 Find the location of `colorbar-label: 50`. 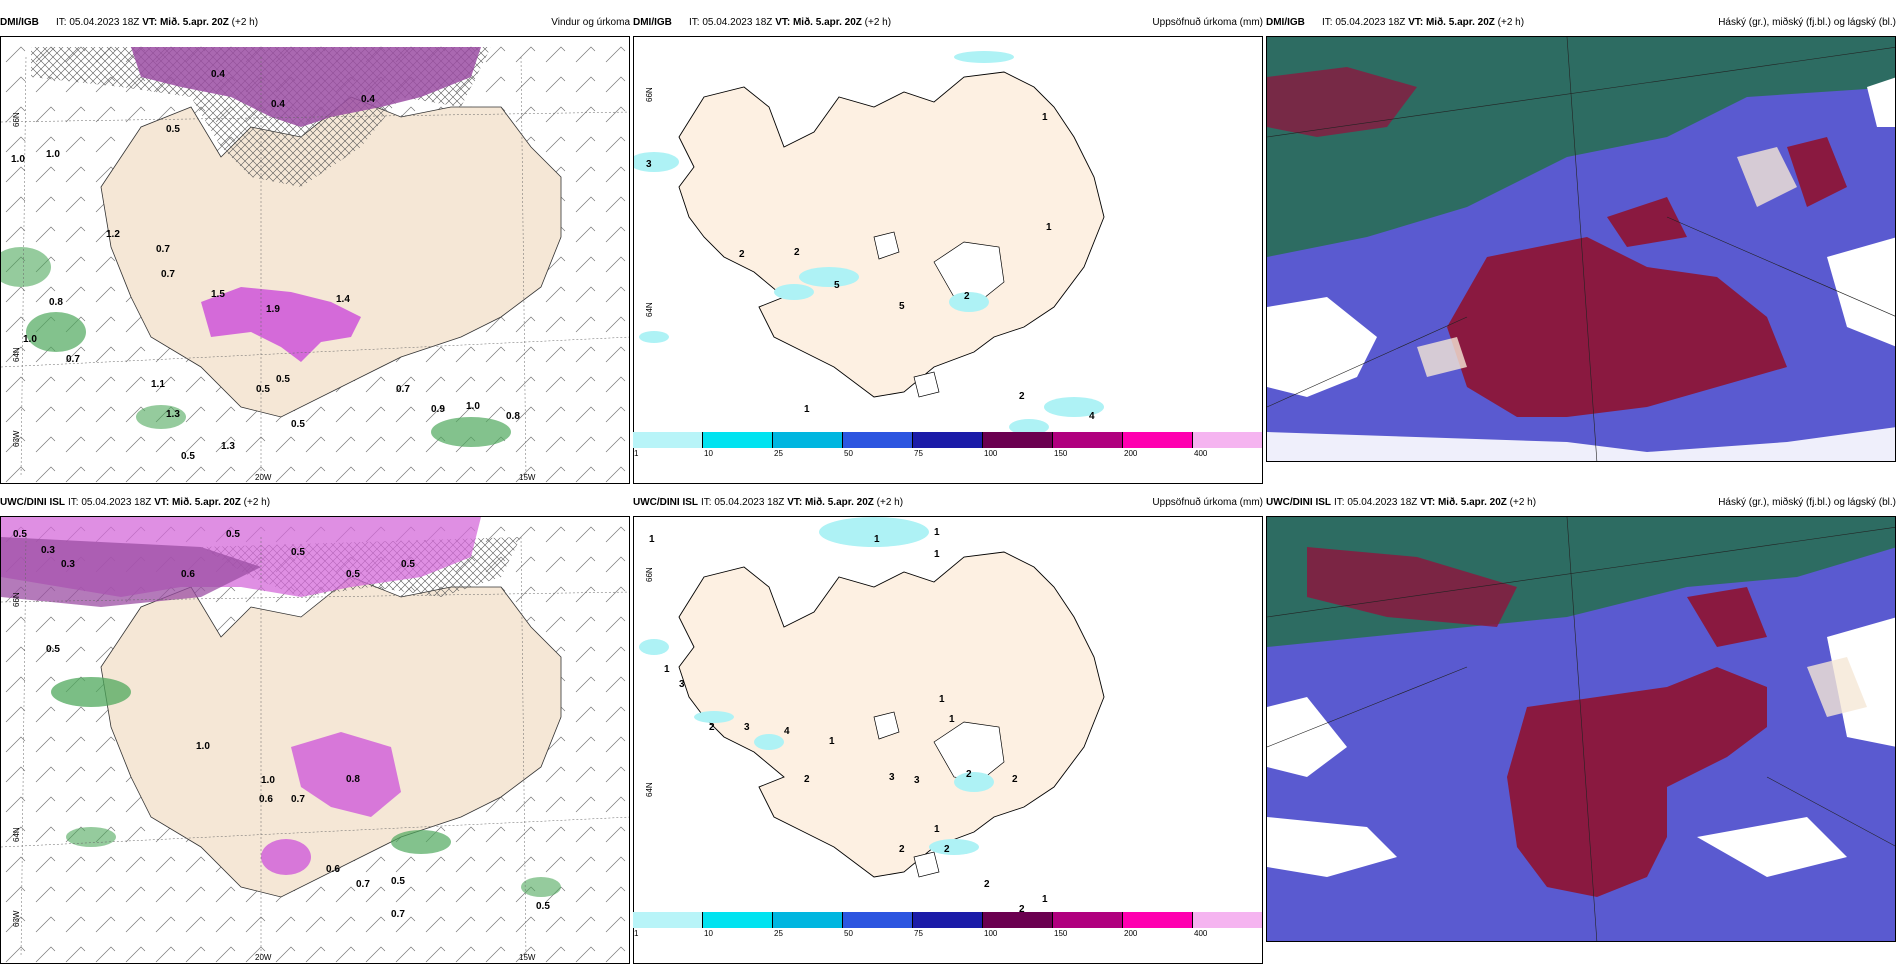

colorbar-label: 50 is located at coordinates (848, 933).